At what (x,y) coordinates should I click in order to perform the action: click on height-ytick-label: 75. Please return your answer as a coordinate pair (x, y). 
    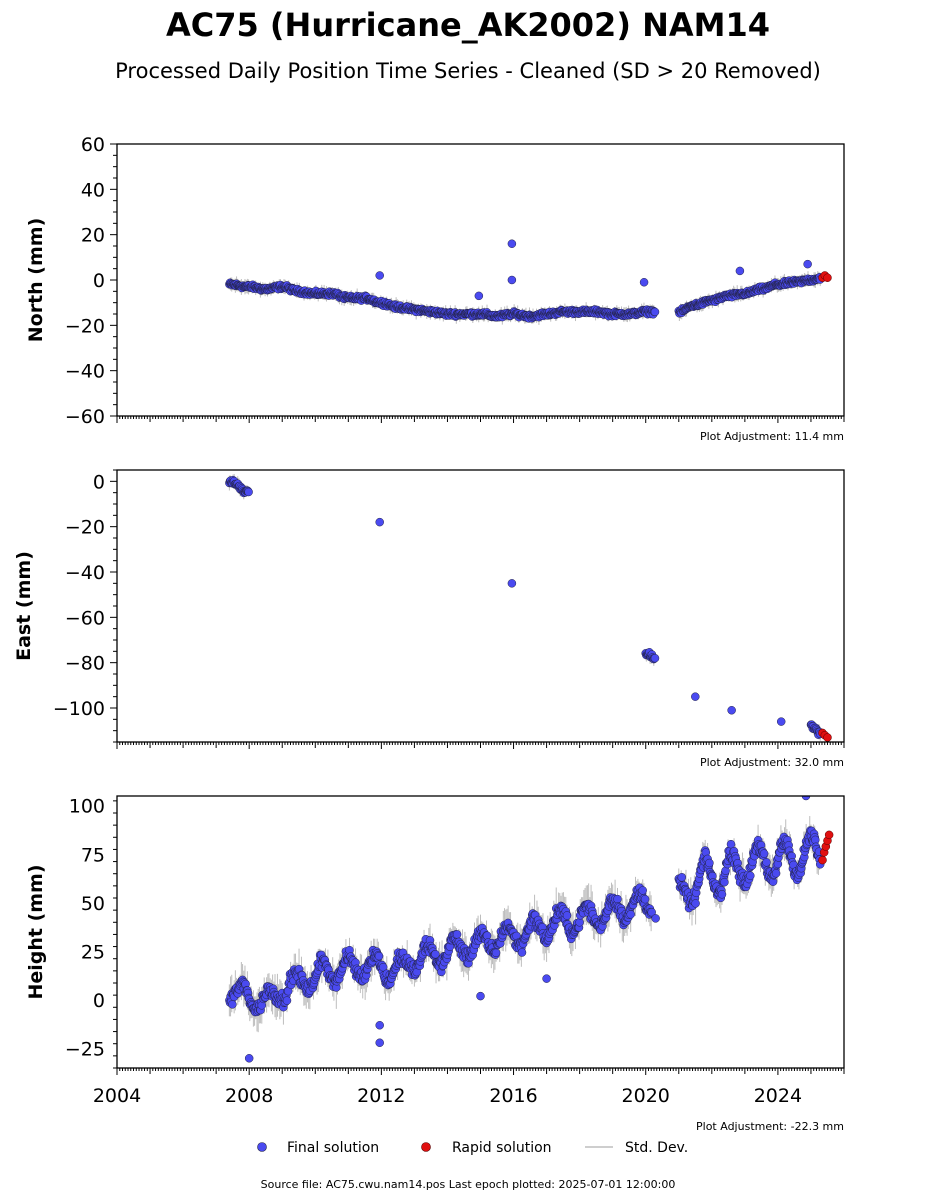
    Looking at the image, I should click on (93, 855).